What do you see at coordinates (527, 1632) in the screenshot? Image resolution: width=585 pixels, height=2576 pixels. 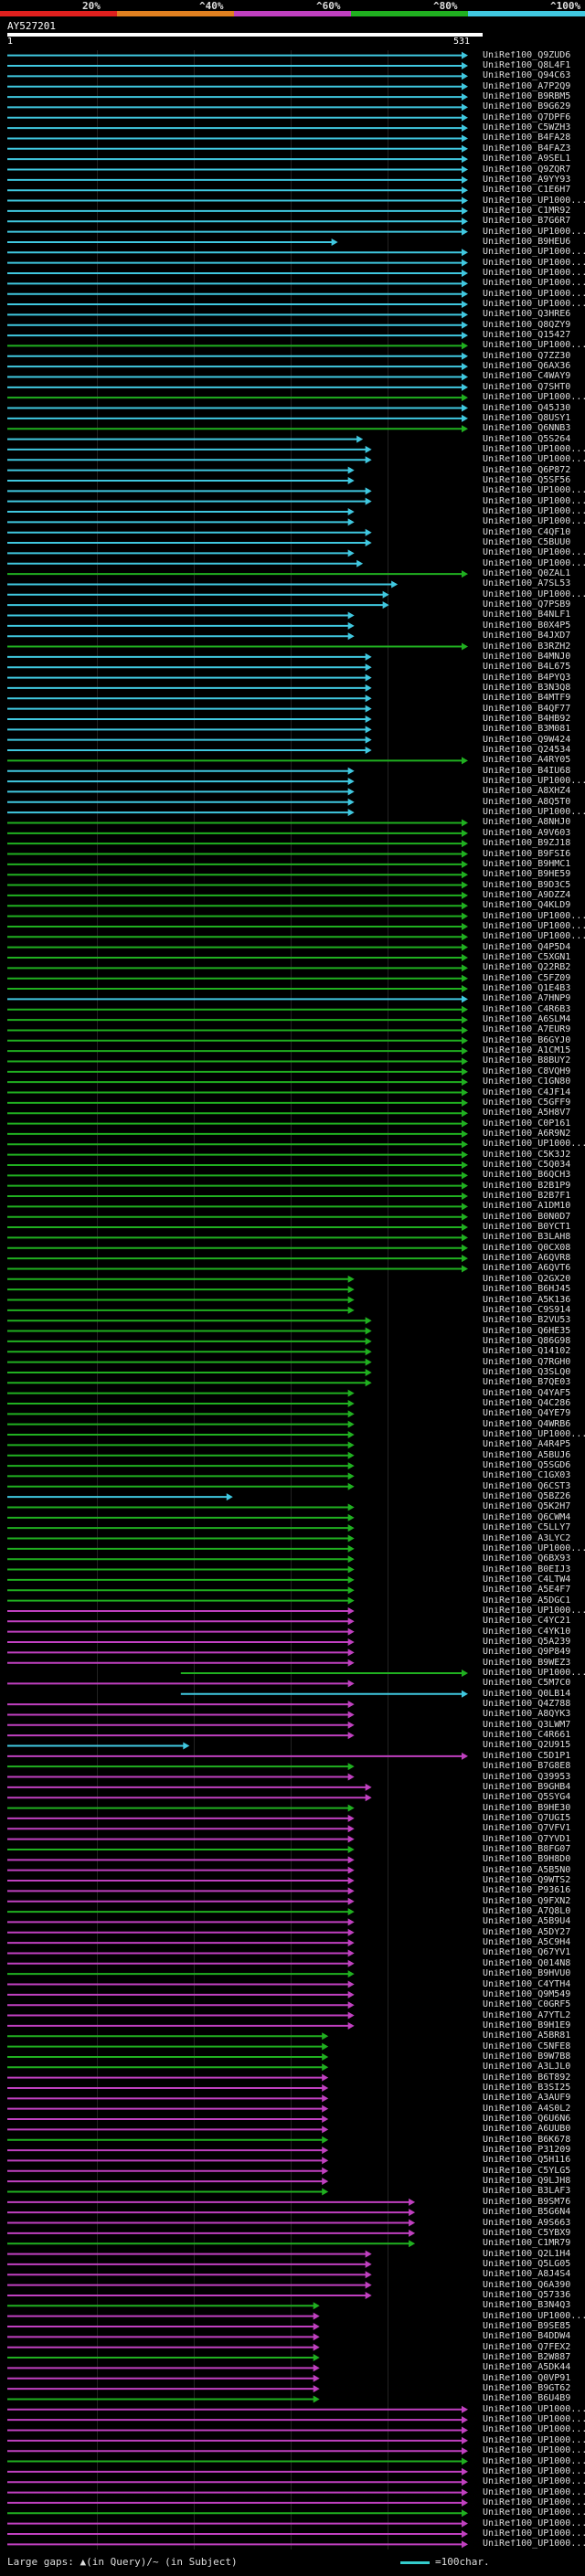 I see `hit-label: UniRef100_C4YK10` at bounding box center [527, 1632].